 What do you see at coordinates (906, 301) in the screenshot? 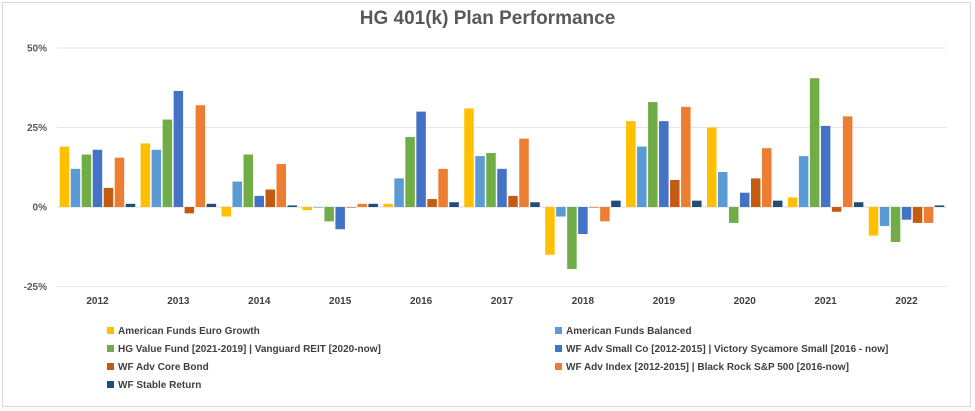
I see `x-tick-label: 2022` at bounding box center [906, 301].